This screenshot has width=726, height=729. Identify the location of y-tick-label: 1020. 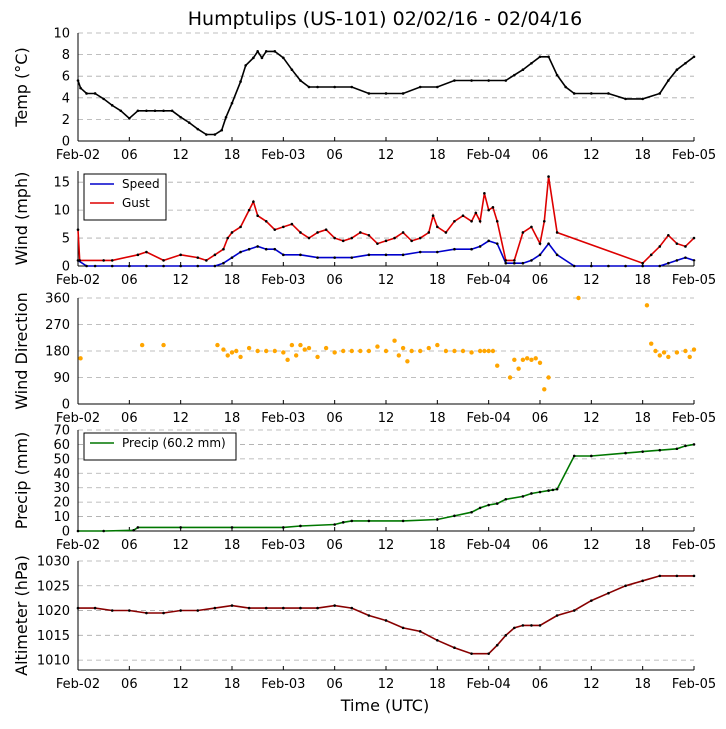
(53, 611).